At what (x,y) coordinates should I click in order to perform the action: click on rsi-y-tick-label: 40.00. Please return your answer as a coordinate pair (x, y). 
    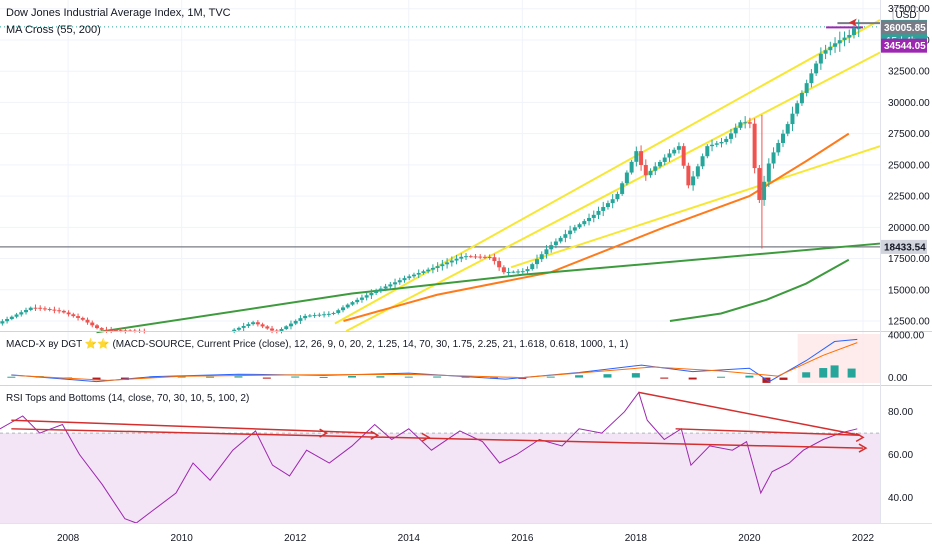
    Looking at the image, I should click on (900, 498).